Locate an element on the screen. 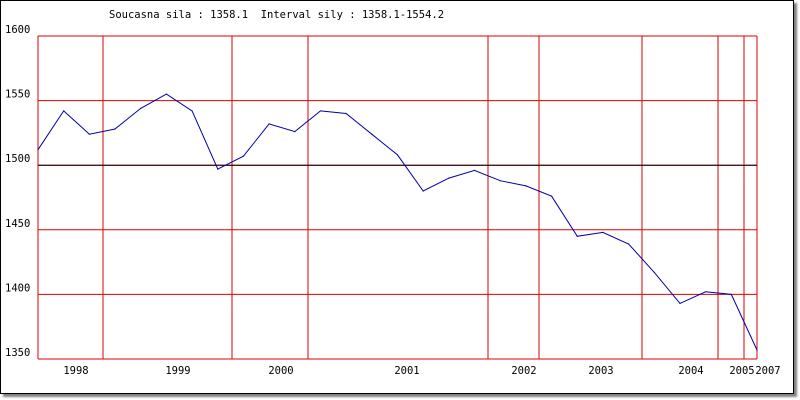  y-tick-label: 1600 is located at coordinates (17, 30).